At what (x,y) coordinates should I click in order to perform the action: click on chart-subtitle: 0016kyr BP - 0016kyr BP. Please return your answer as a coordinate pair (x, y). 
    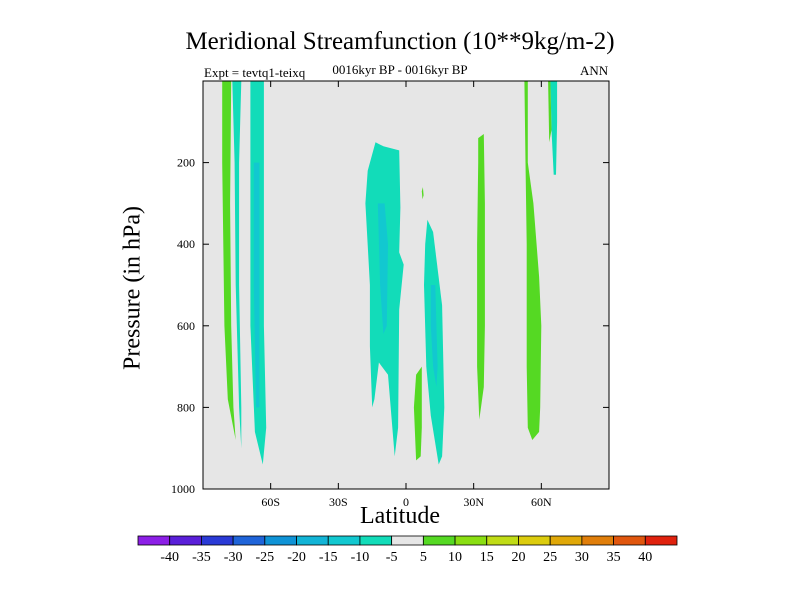
    Looking at the image, I should click on (400, 69).